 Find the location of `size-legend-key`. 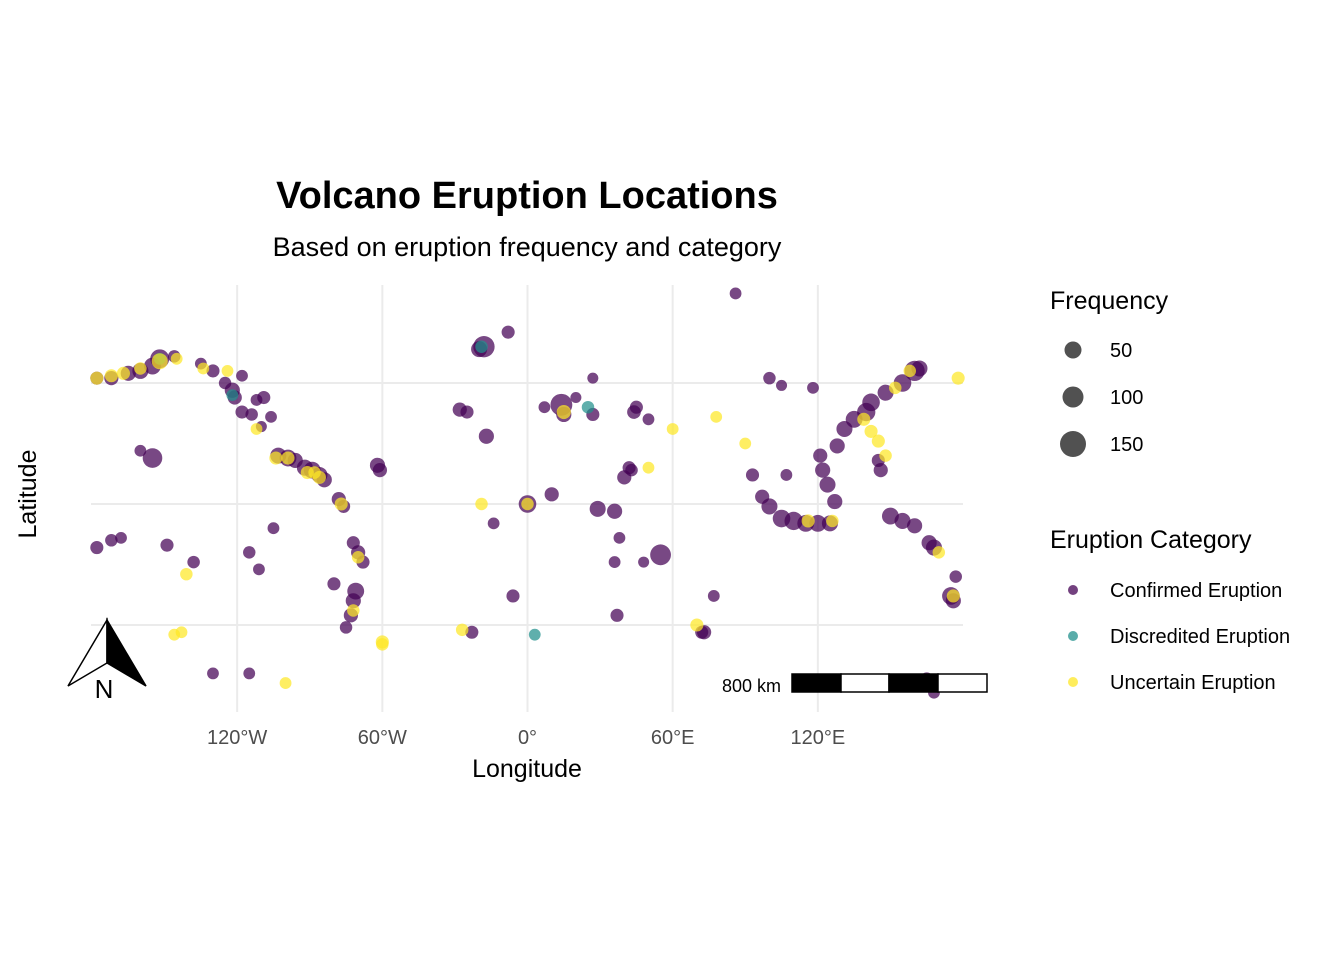

size-legend-key is located at coordinates (1073, 444).